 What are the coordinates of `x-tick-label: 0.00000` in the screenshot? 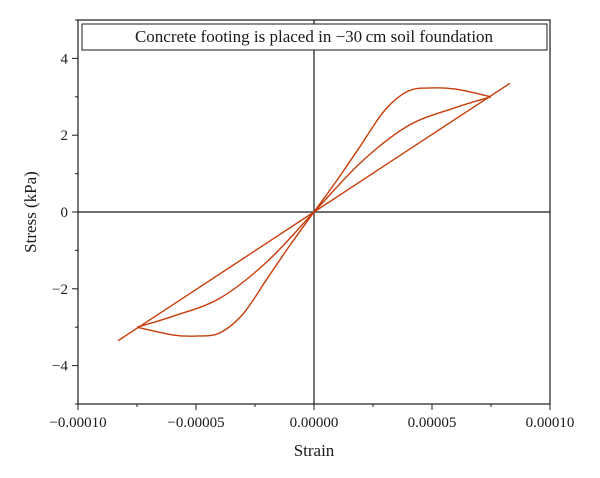 It's located at (314, 423).